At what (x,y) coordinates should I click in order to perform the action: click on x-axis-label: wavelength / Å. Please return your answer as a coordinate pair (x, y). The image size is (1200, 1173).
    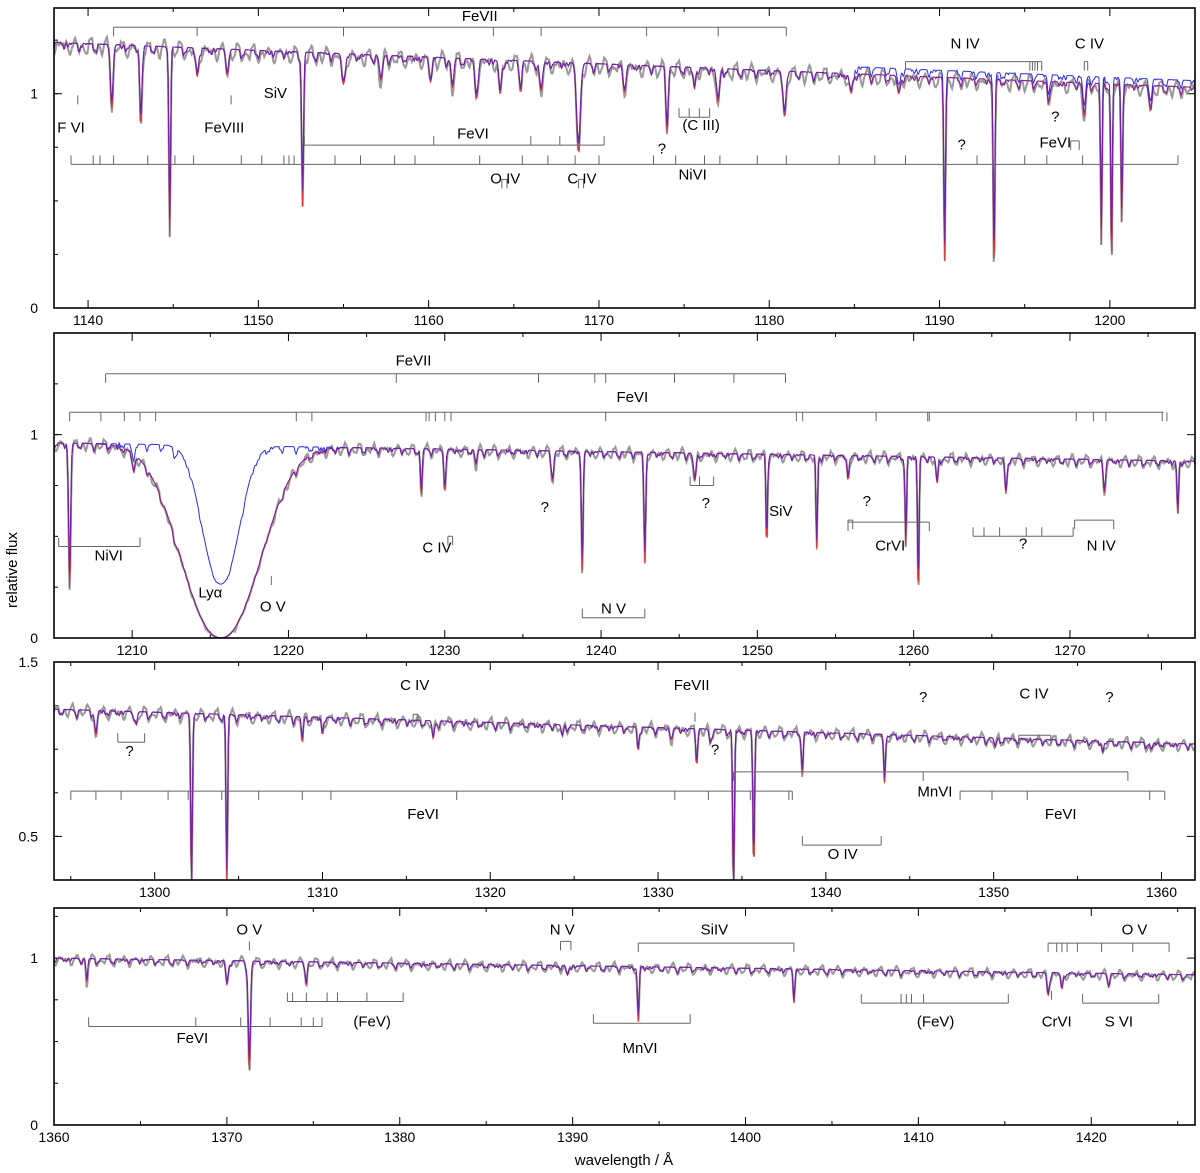
    Looking at the image, I should click on (623, 1160).